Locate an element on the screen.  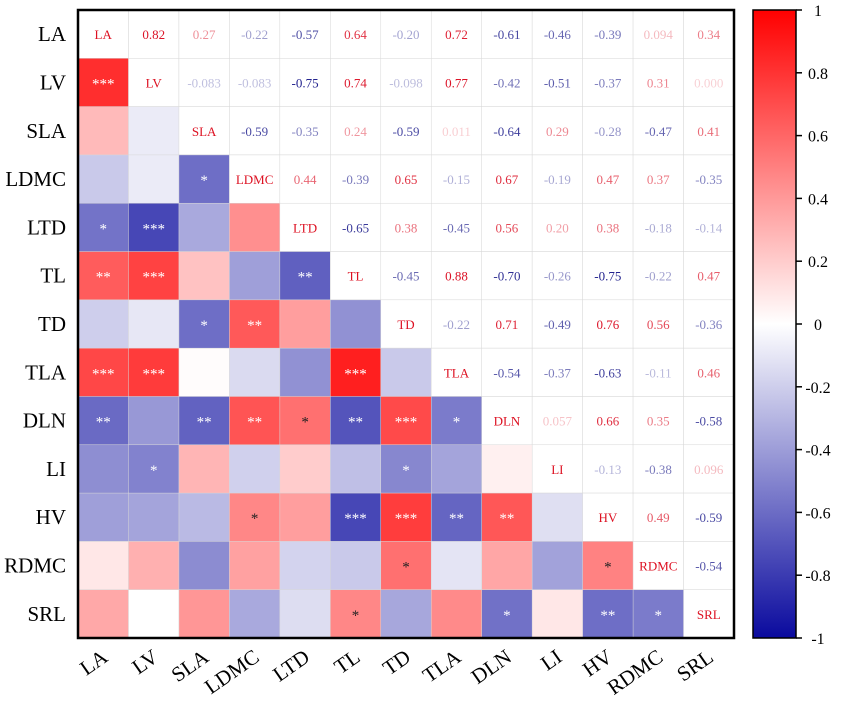
heatmap-cell-td-sla is located at coordinates (204, 324).